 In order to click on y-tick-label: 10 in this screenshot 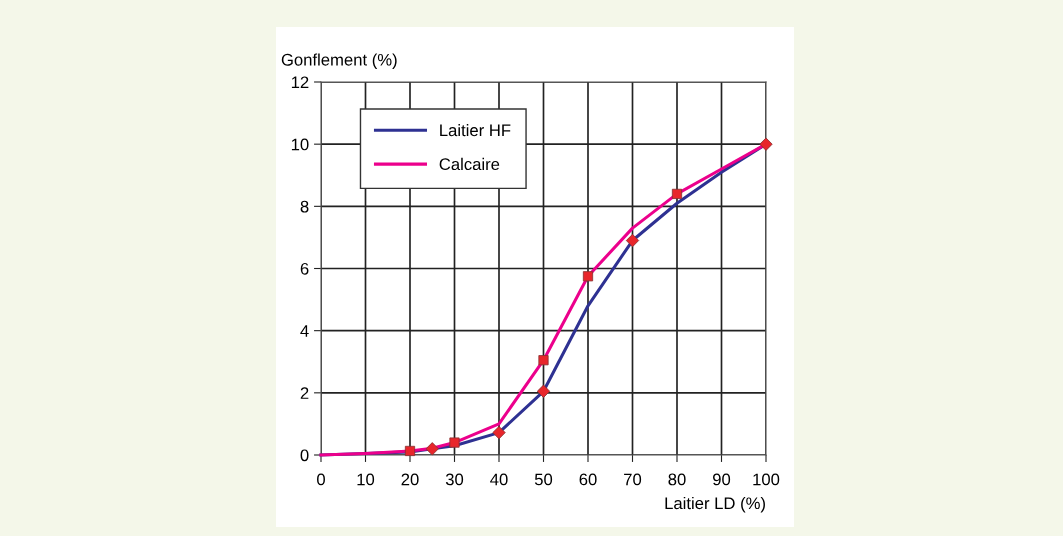, I will do `click(300, 144)`.